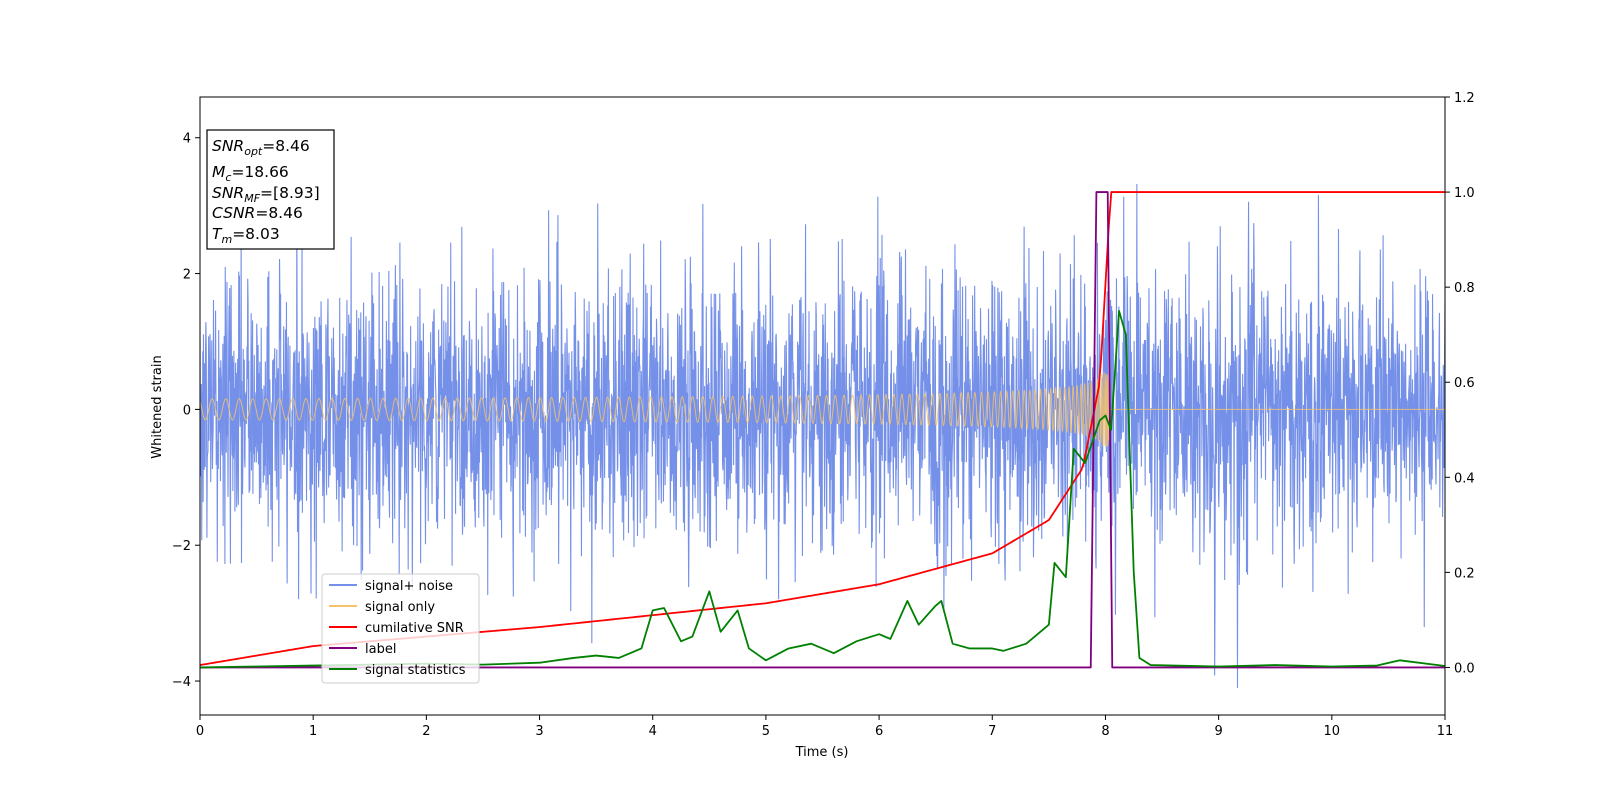 This screenshot has height=800, width=1600. Describe the element at coordinates (1464, 573) in the screenshot. I see `y-right-tick-label: 0.2` at that location.